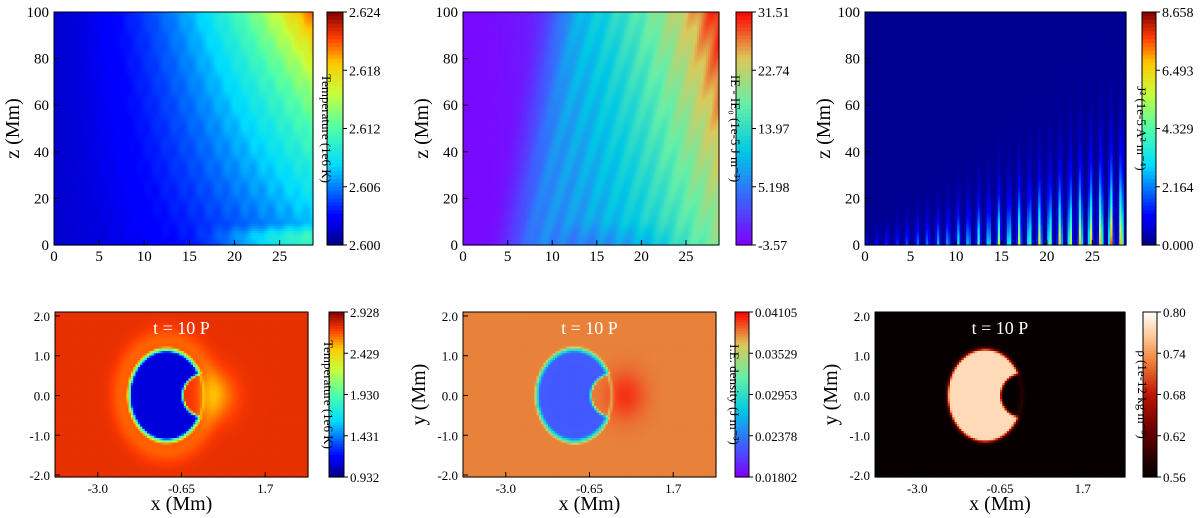 Image resolution: width=1200 pixels, height=518 pixels. I want to click on temp-xy-xlabel: x (Mm), so click(182, 504).